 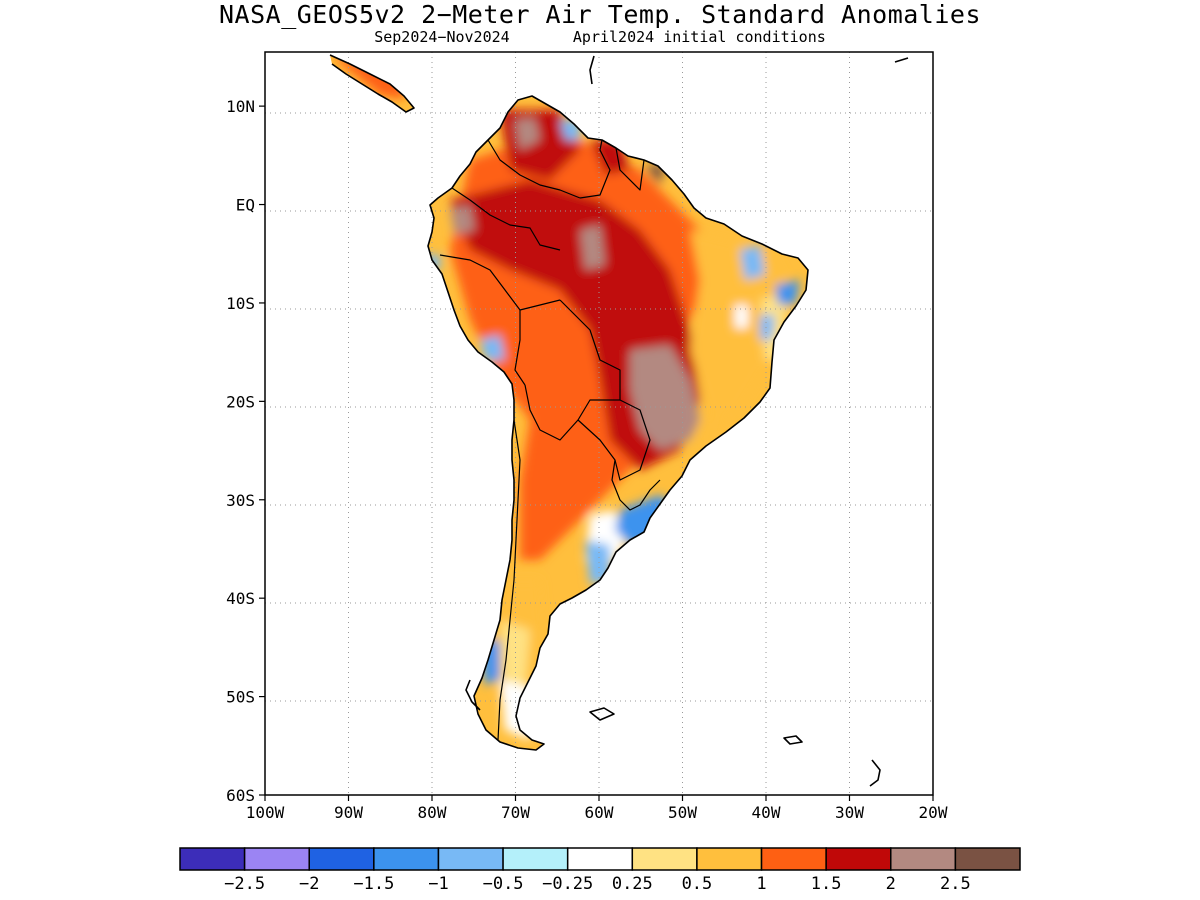 What do you see at coordinates (245, 205) in the screenshot?
I see `lat-tick-label: EQ` at bounding box center [245, 205].